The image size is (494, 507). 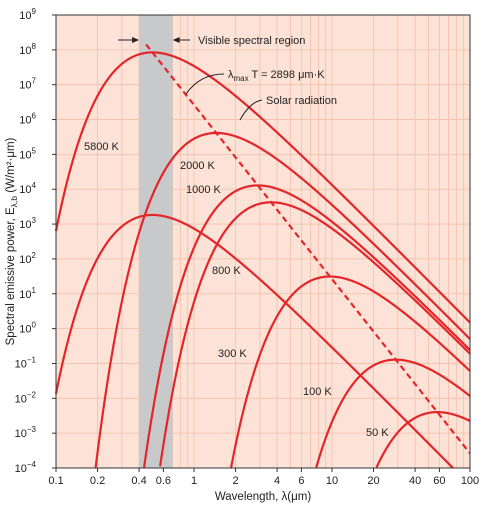 What do you see at coordinates (34, 185) in the screenshot?
I see `y-tick-exp: 4` at bounding box center [34, 185].